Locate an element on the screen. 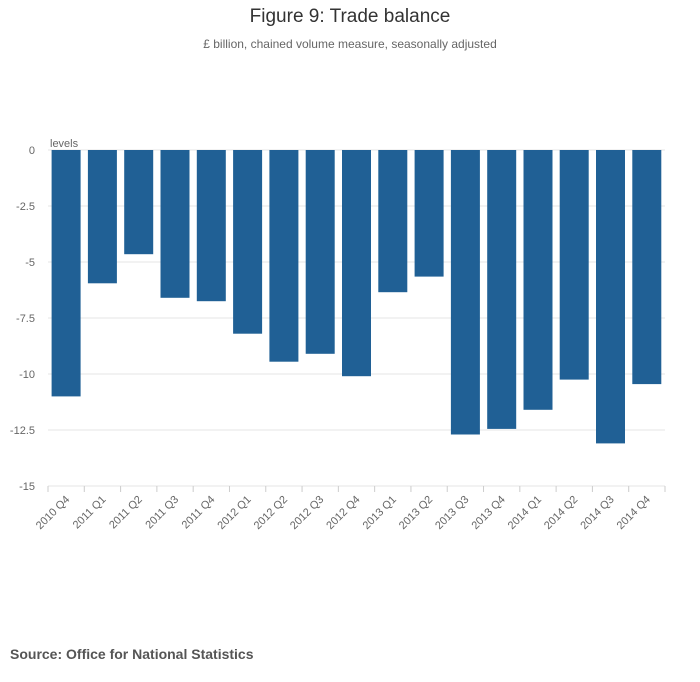 The height and width of the screenshot is (682, 700). y-tick-label: -15 is located at coordinates (27, 487).